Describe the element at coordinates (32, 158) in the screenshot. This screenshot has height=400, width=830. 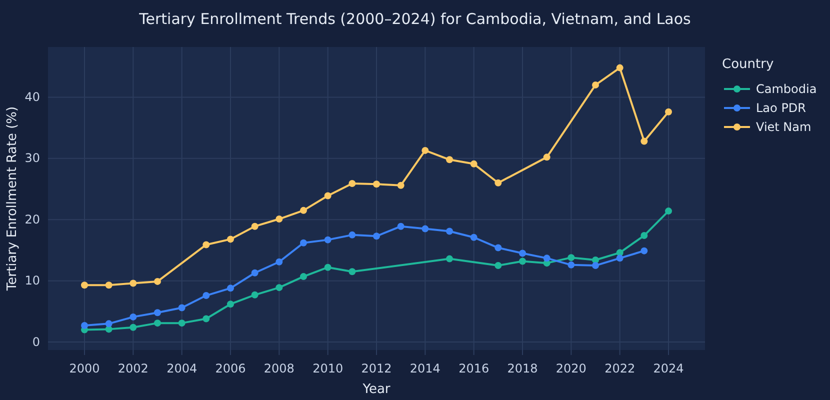
I see `y-tick-label: 30` at that location.